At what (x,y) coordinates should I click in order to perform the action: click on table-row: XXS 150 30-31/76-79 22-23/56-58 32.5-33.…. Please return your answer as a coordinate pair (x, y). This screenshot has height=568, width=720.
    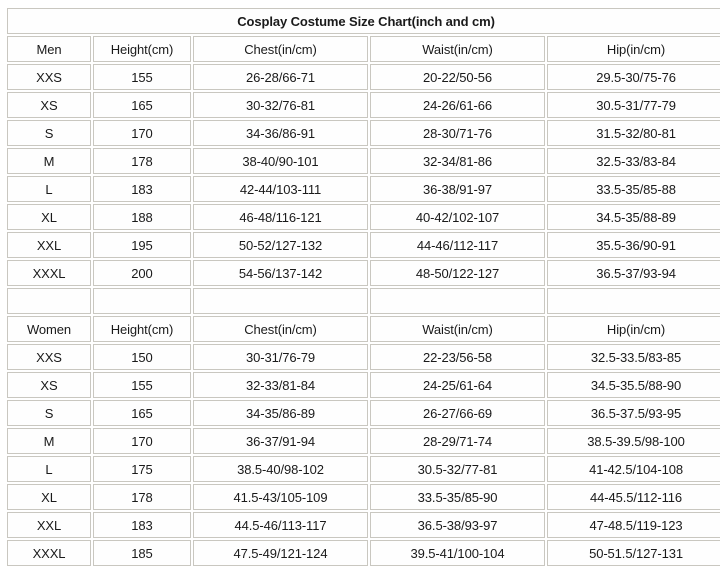
    Looking at the image, I should click on (363, 357).